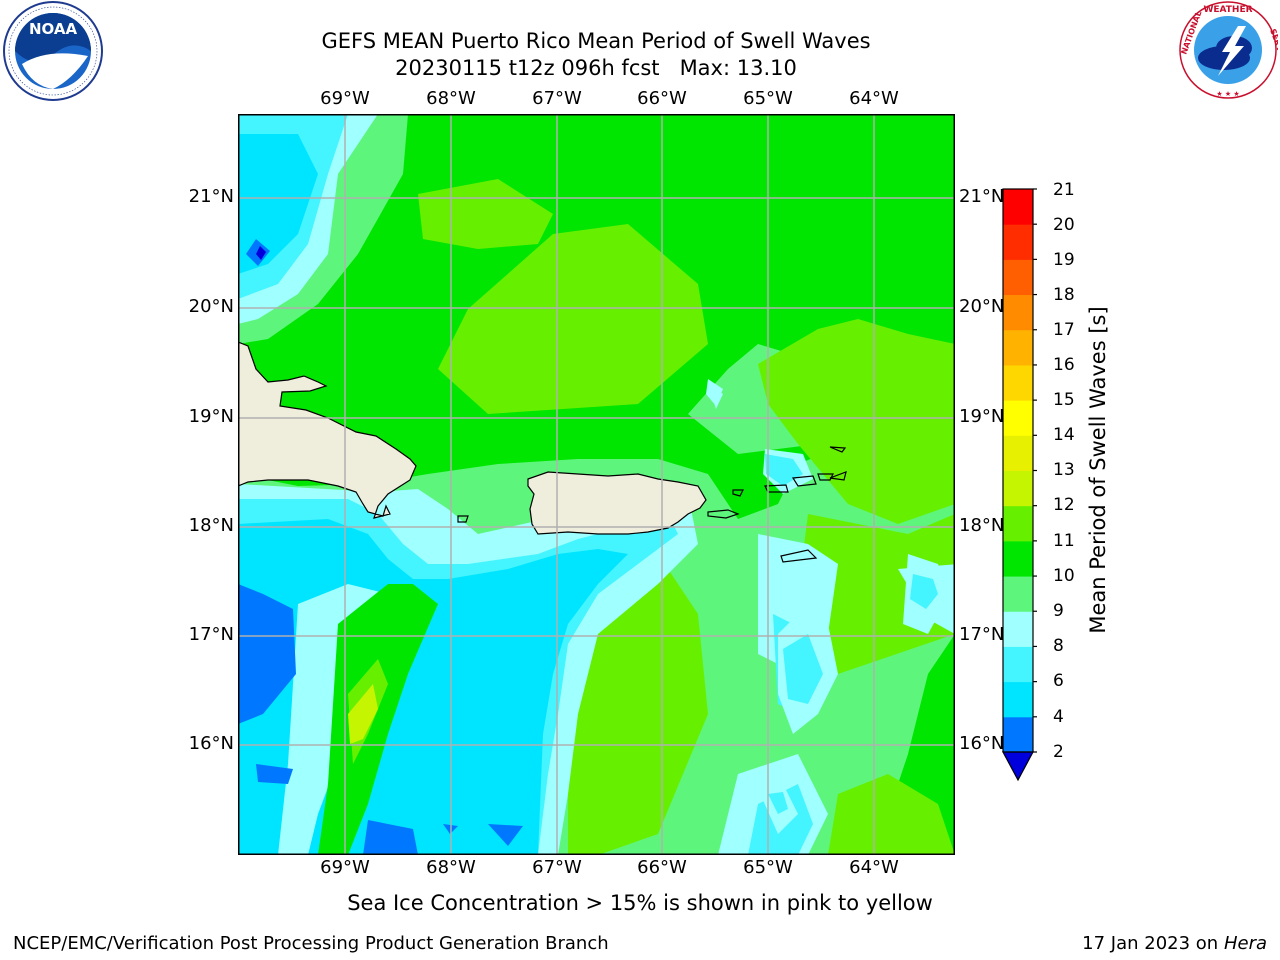 The width and height of the screenshot is (1280, 960). Describe the element at coordinates (1058, 611) in the screenshot. I see `colorbar-label: 9` at that location.